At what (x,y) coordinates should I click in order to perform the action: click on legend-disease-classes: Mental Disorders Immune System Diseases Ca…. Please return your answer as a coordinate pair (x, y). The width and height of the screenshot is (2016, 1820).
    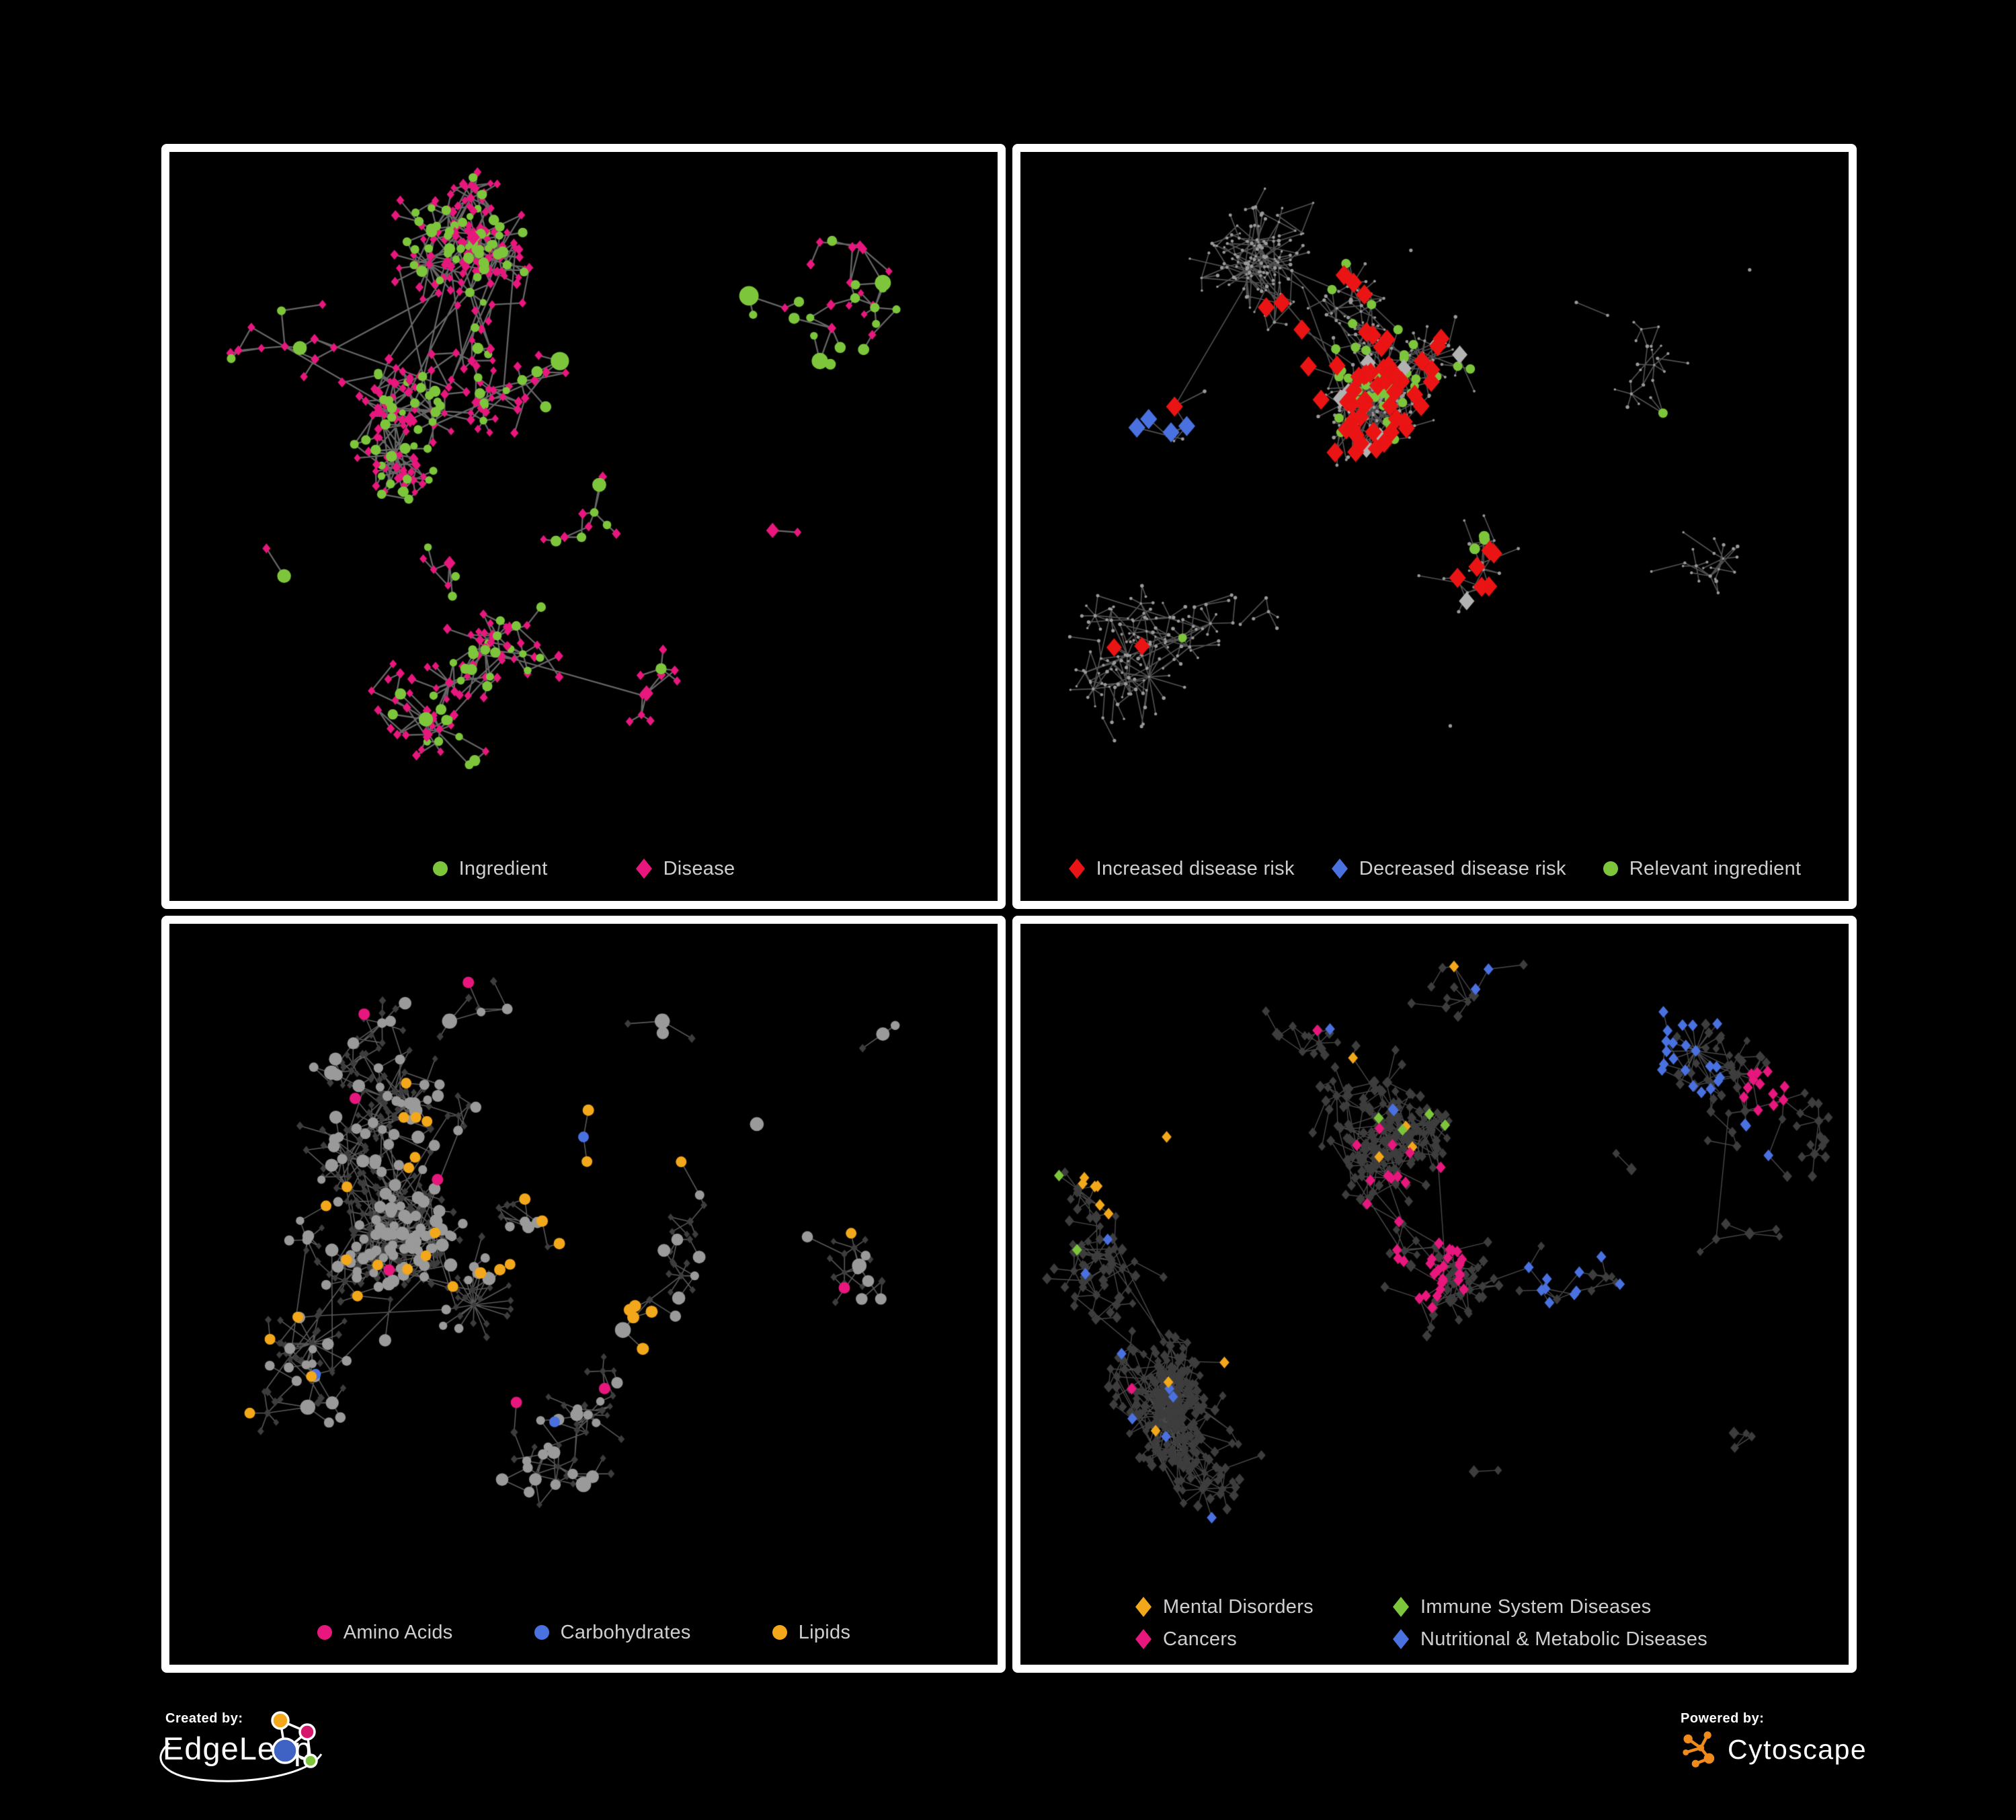
    Looking at the image, I should click on (1434, 1623).